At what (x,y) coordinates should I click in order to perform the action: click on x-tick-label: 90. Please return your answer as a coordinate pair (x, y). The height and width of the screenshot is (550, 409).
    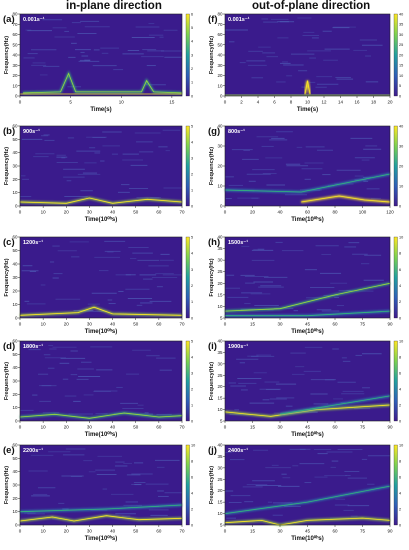
    Looking at the image, I should click on (390, 427).